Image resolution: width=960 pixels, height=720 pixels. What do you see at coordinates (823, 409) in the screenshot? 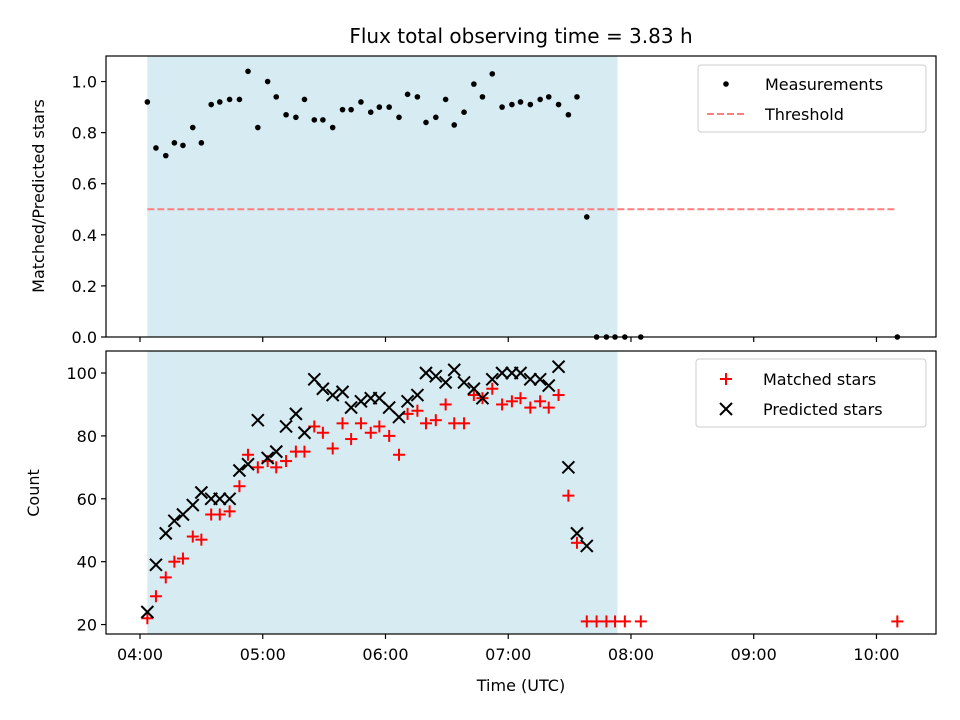
I see `legend-predicted-label: Predicted stars` at bounding box center [823, 409].